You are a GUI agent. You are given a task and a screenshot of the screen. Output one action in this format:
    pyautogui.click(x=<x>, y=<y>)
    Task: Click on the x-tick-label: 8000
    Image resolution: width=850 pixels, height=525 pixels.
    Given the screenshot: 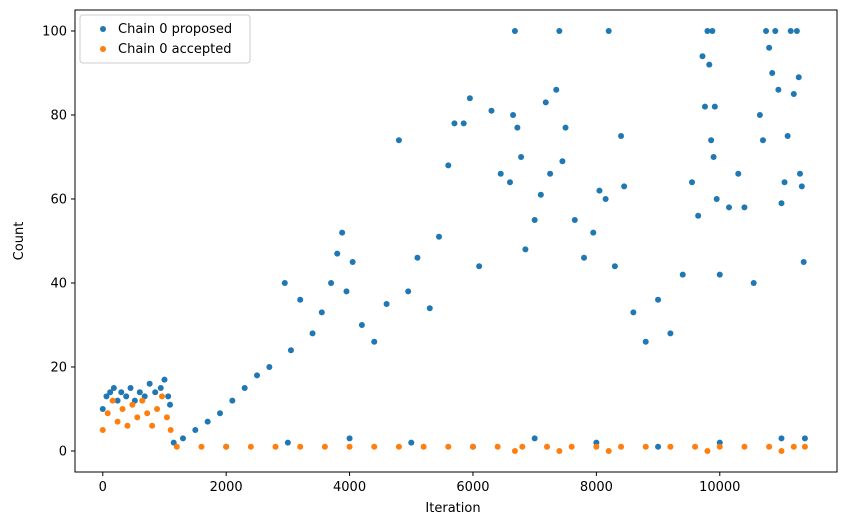 What is the action you would take?
    pyautogui.click(x=596, y=487)
    